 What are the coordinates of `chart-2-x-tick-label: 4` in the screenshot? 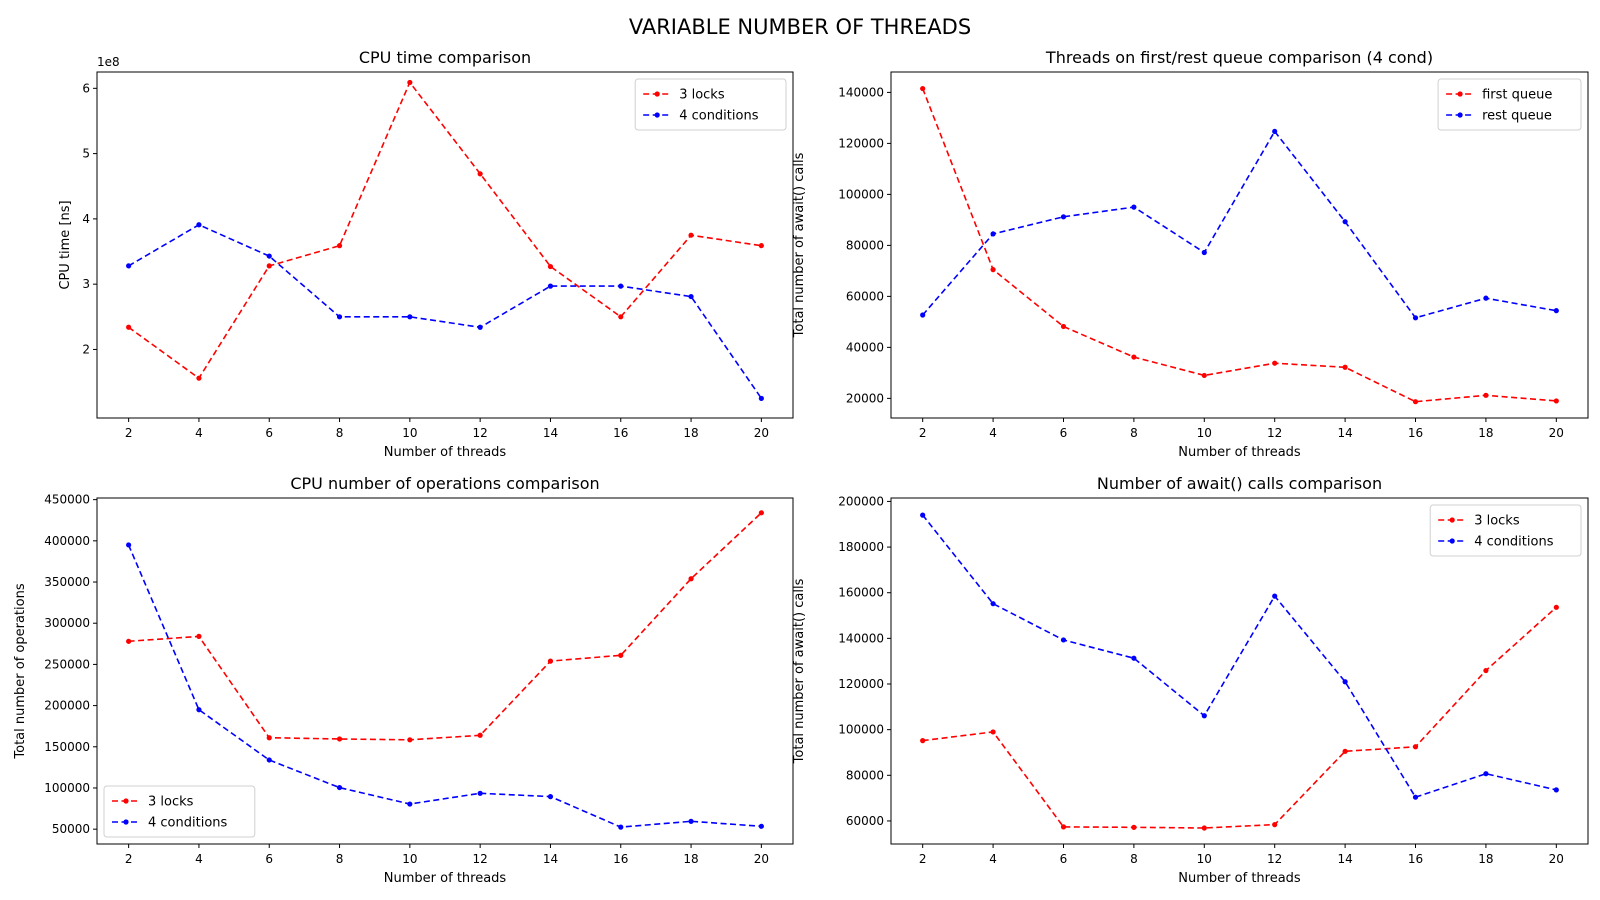 It's located at (993, 433).